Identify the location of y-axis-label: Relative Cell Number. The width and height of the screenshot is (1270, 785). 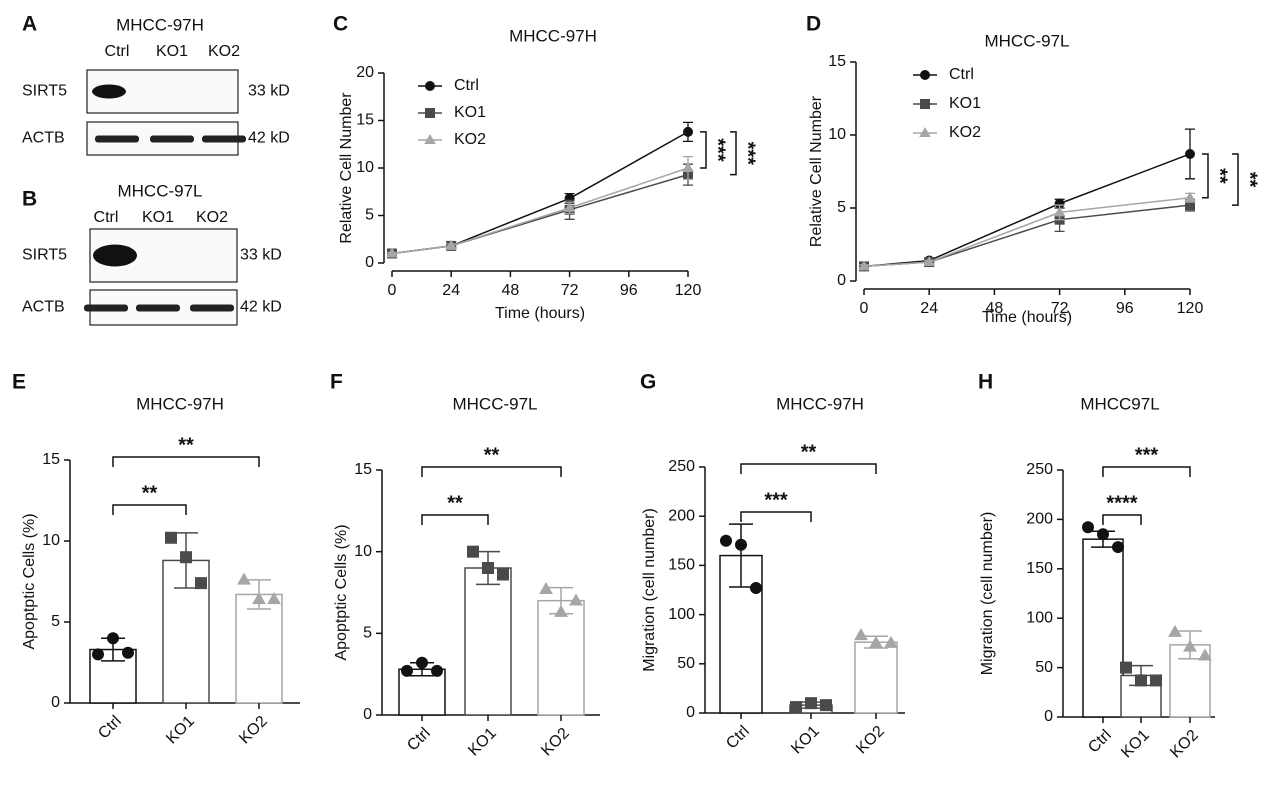
(346, 168).